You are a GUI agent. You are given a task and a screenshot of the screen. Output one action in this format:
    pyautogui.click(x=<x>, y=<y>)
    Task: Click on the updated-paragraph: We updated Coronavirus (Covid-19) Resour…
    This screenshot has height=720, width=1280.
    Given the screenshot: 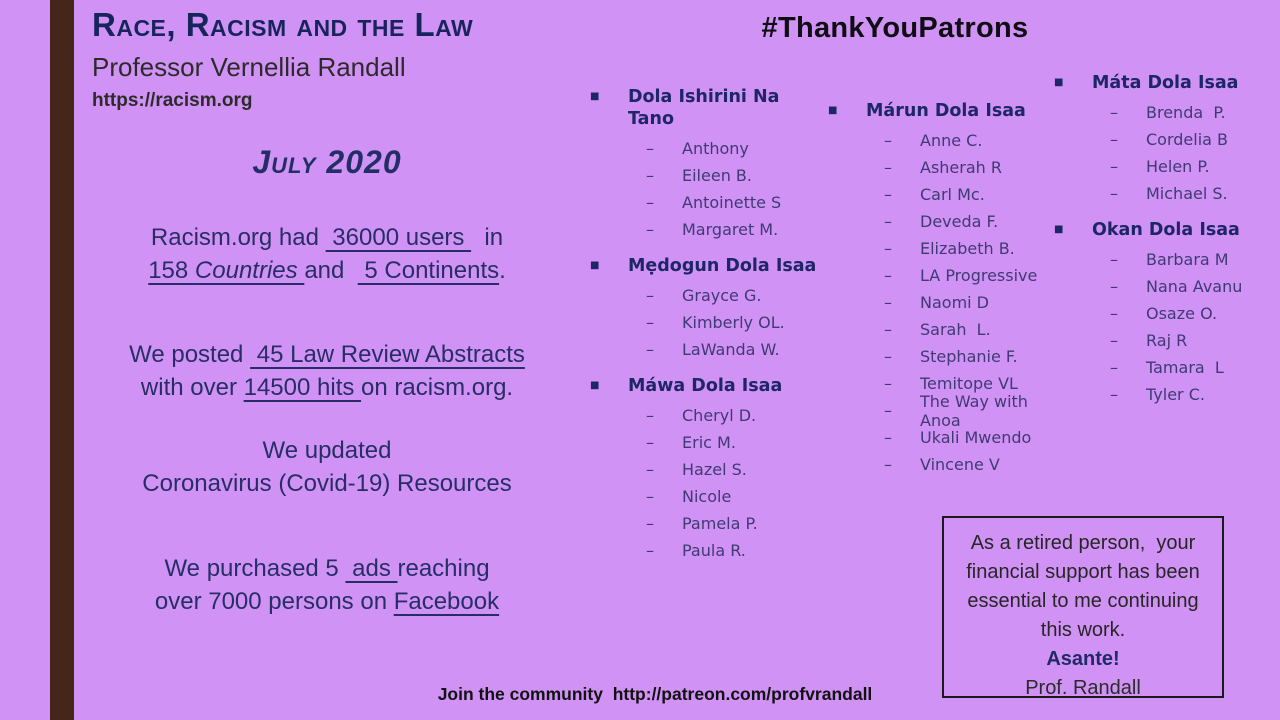 What is the action you would take?
    pyautogui.click(x=327, y=467)
    